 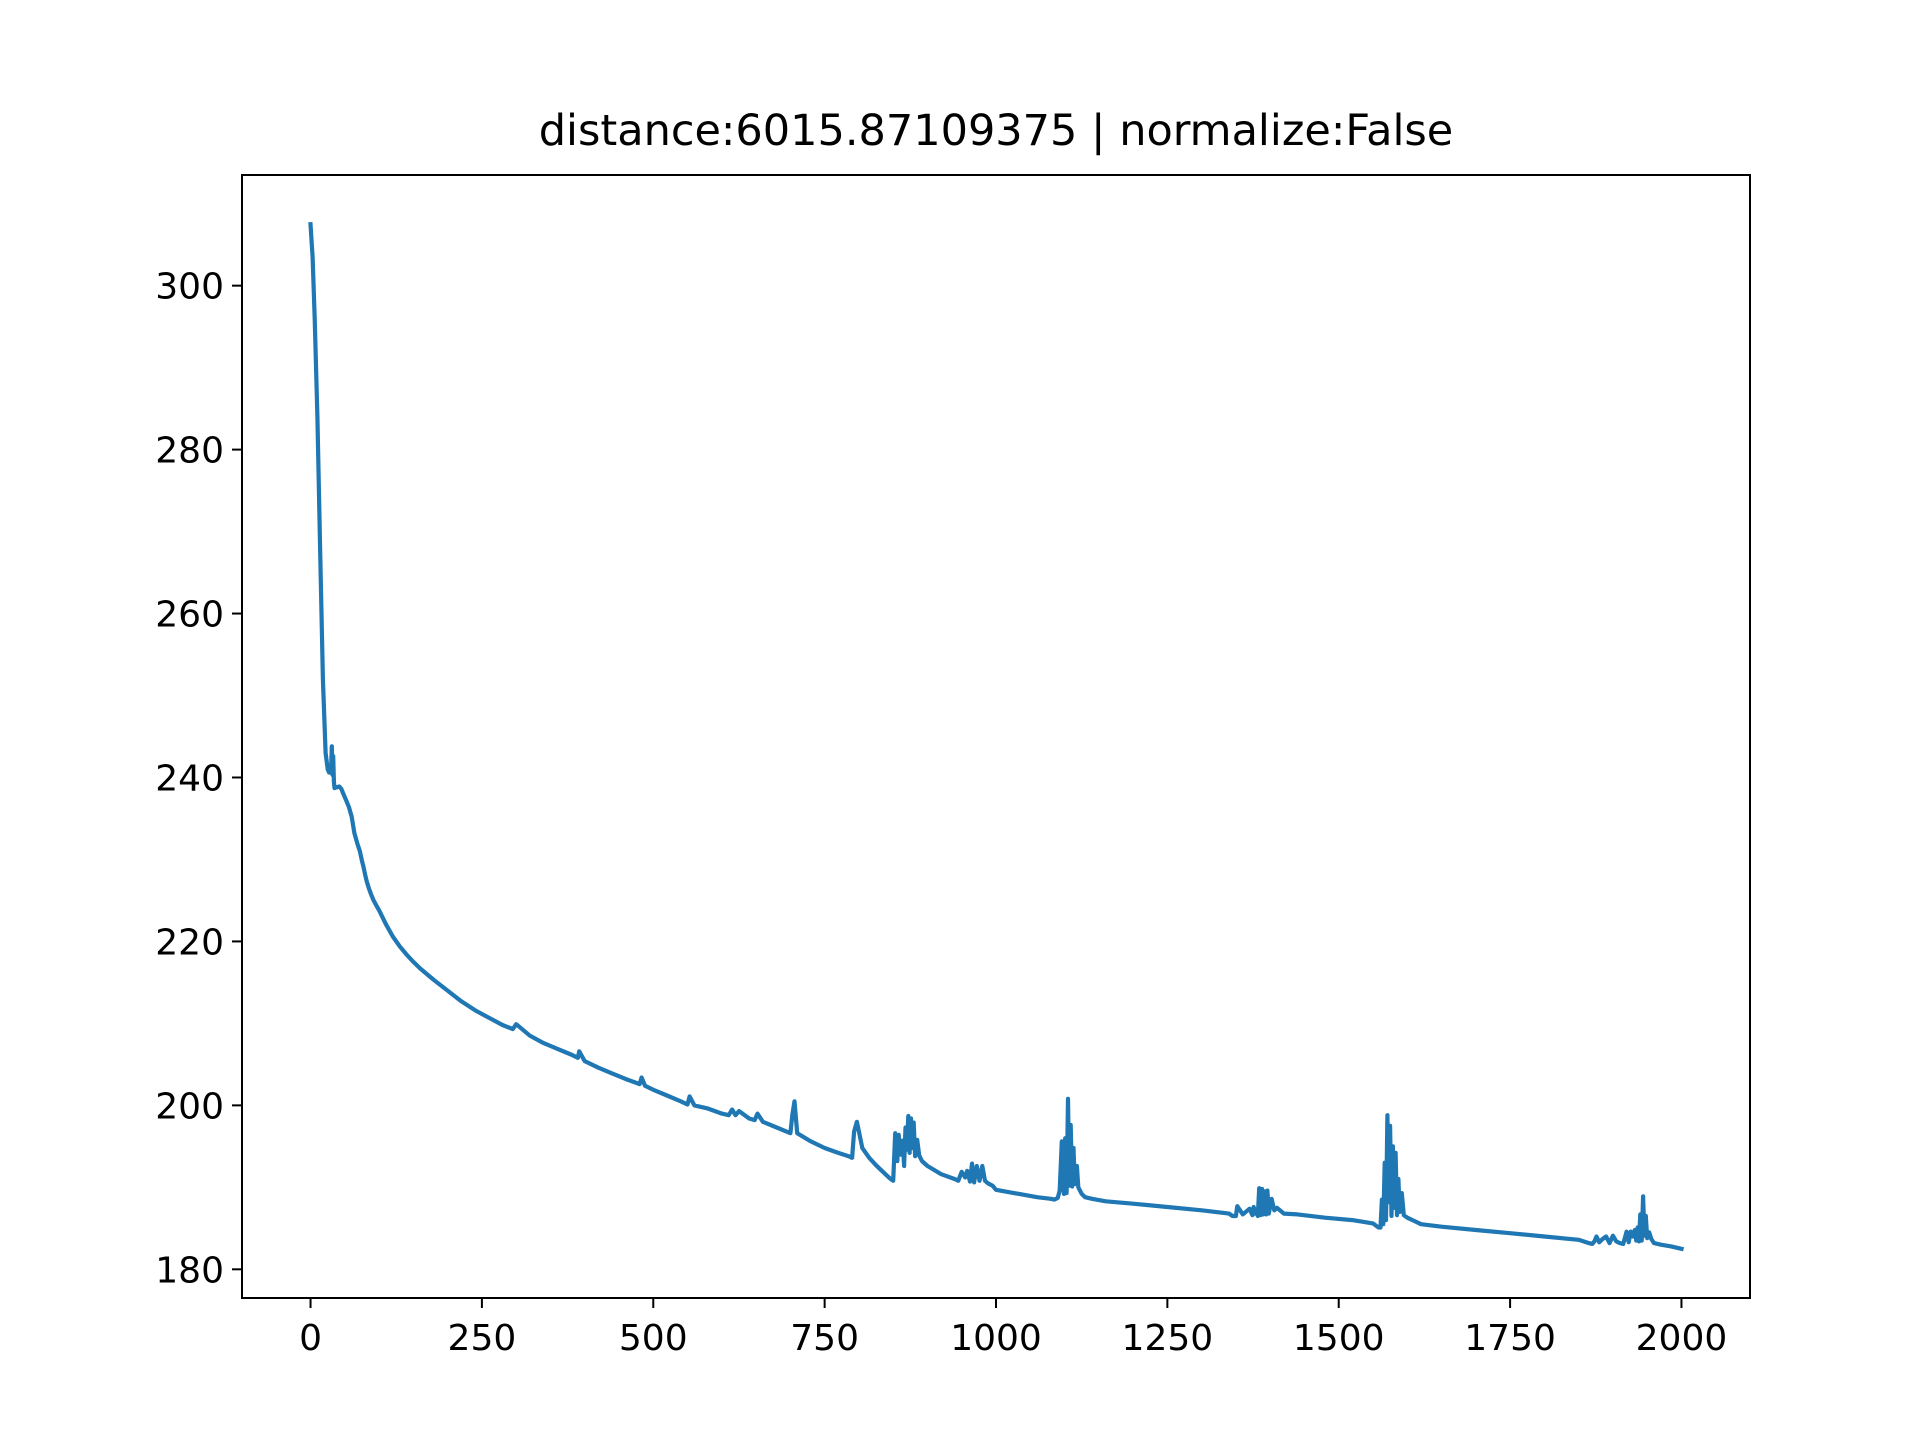 I want to click on x-tick-label: 1500, so click(x=1339, y=1338).